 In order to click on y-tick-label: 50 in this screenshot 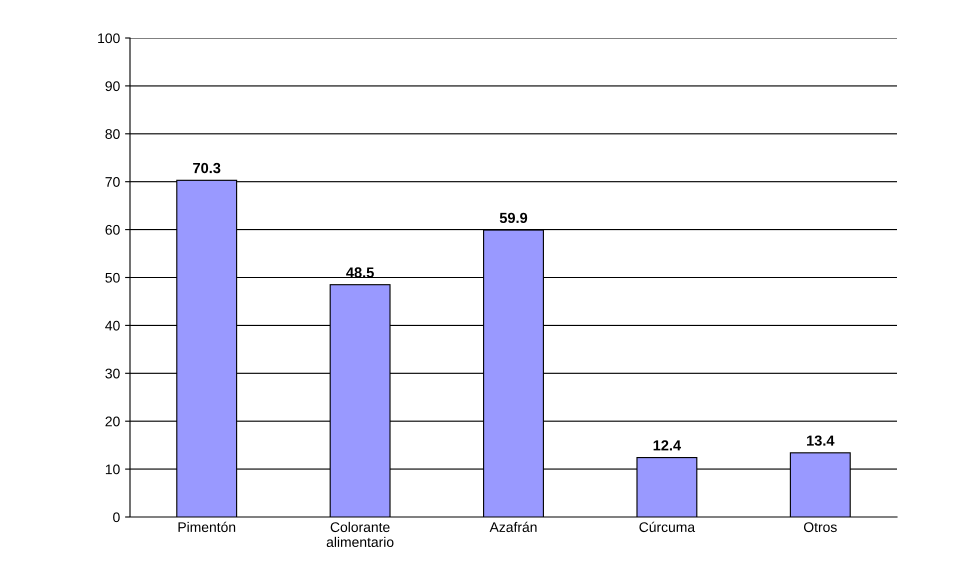, I will do `click(112, 277)`.